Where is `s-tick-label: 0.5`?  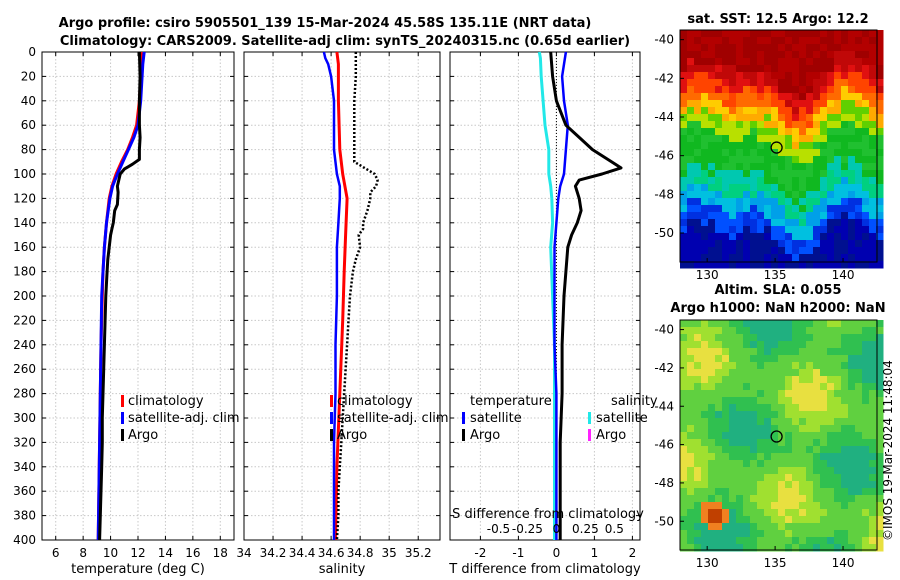
s-tick-label: 0.5 is located at coordinates (614, 529).